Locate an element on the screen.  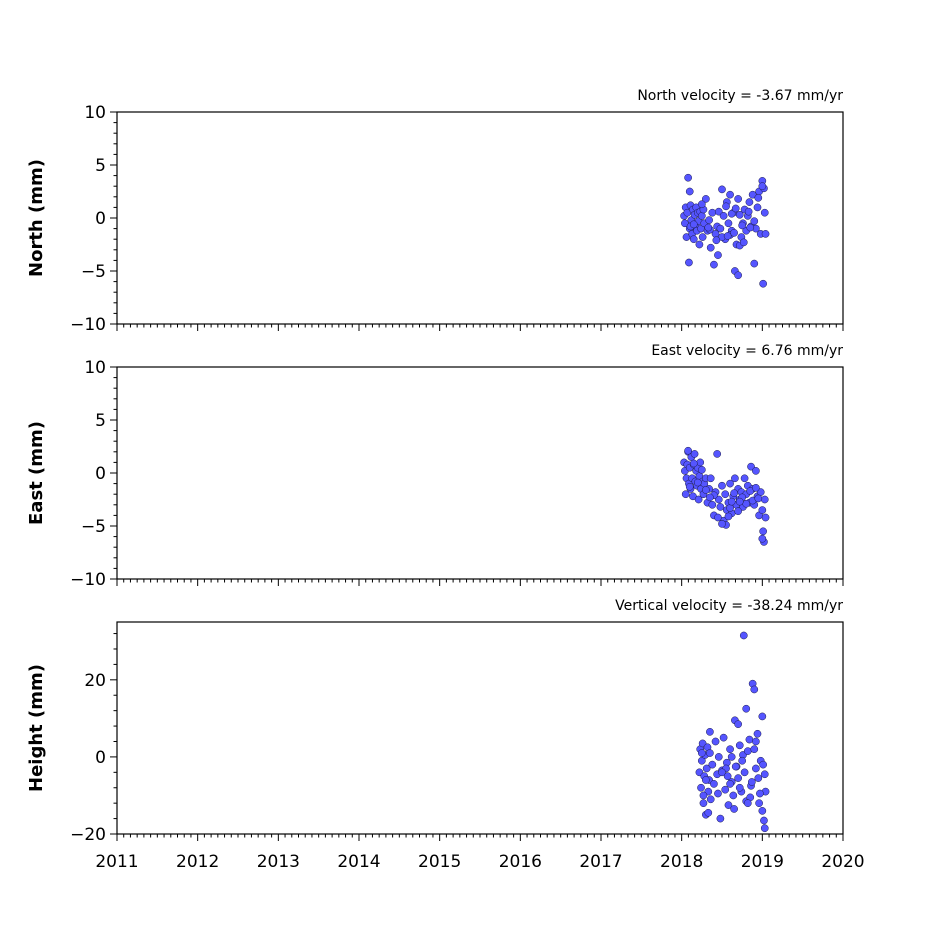
east-axis-label: East (mm) is located at coordinates (36, 473).